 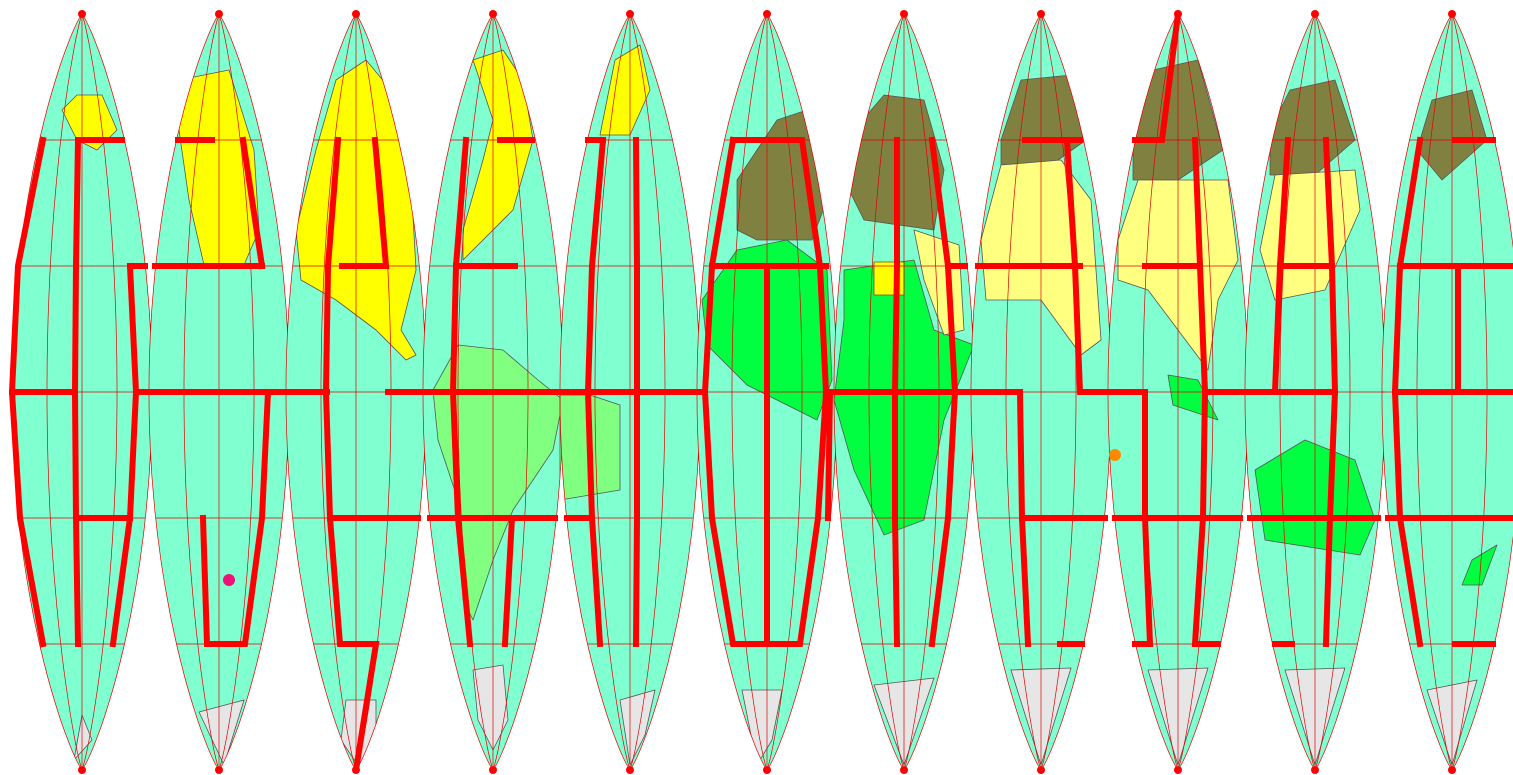 I want to click on marker-orange, so click(x=1115, y=455).